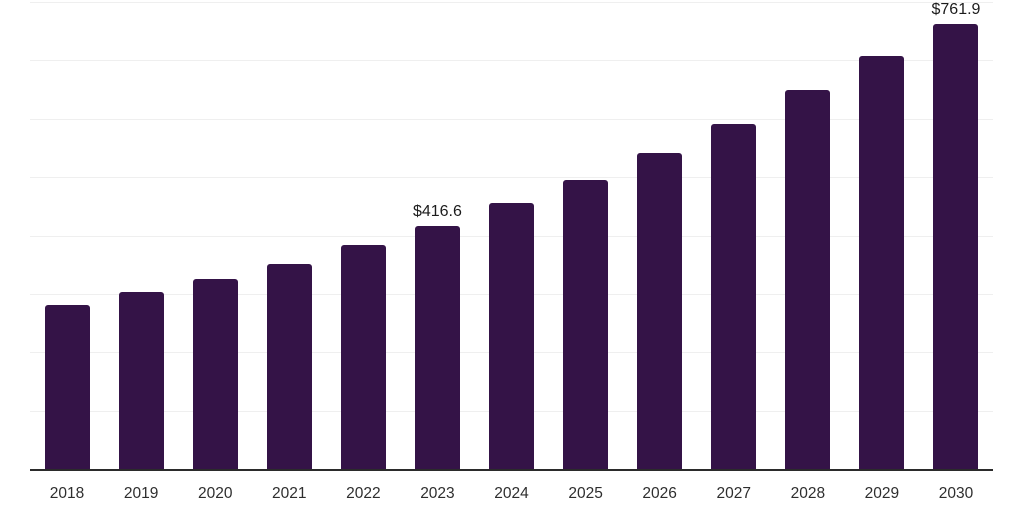 The image size is (1024, 512). Describe the element at coordinates (733, 493) in the screenshot. I see `x-tick-label-2027: 2027` at that location.